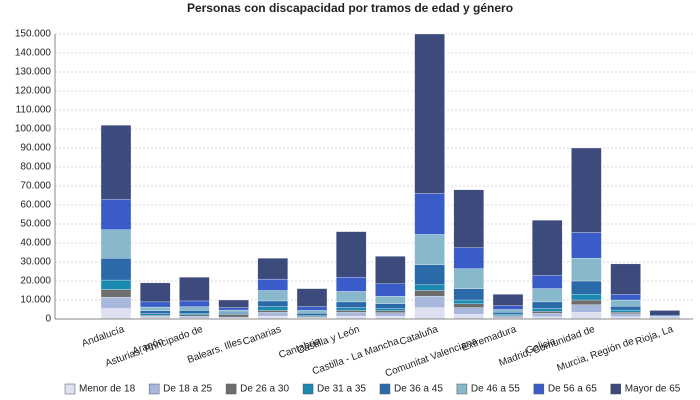 This screenshot has height=400, width=700. What do you see at coordinates (33, 53) in the screenshot?
I see `y-tick-label: 140.000` at bounding box center [33, 53].